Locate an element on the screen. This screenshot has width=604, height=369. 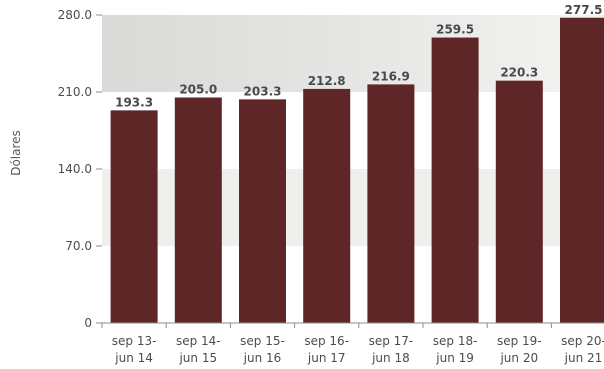
x-category-label: jun 14 is located at coordinates (133, 358).